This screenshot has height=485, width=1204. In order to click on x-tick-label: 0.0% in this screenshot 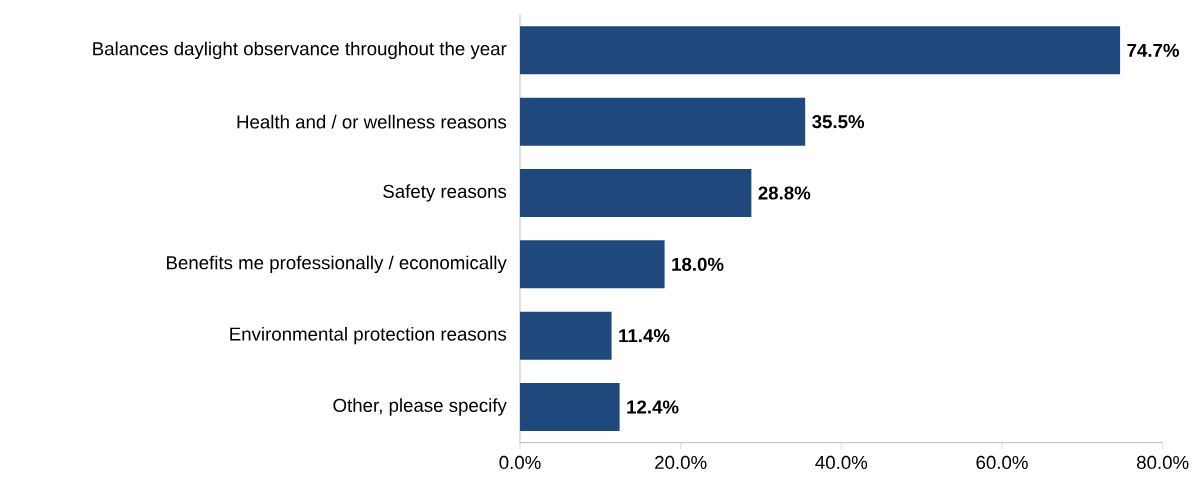, I will do `click(520, 462)`.